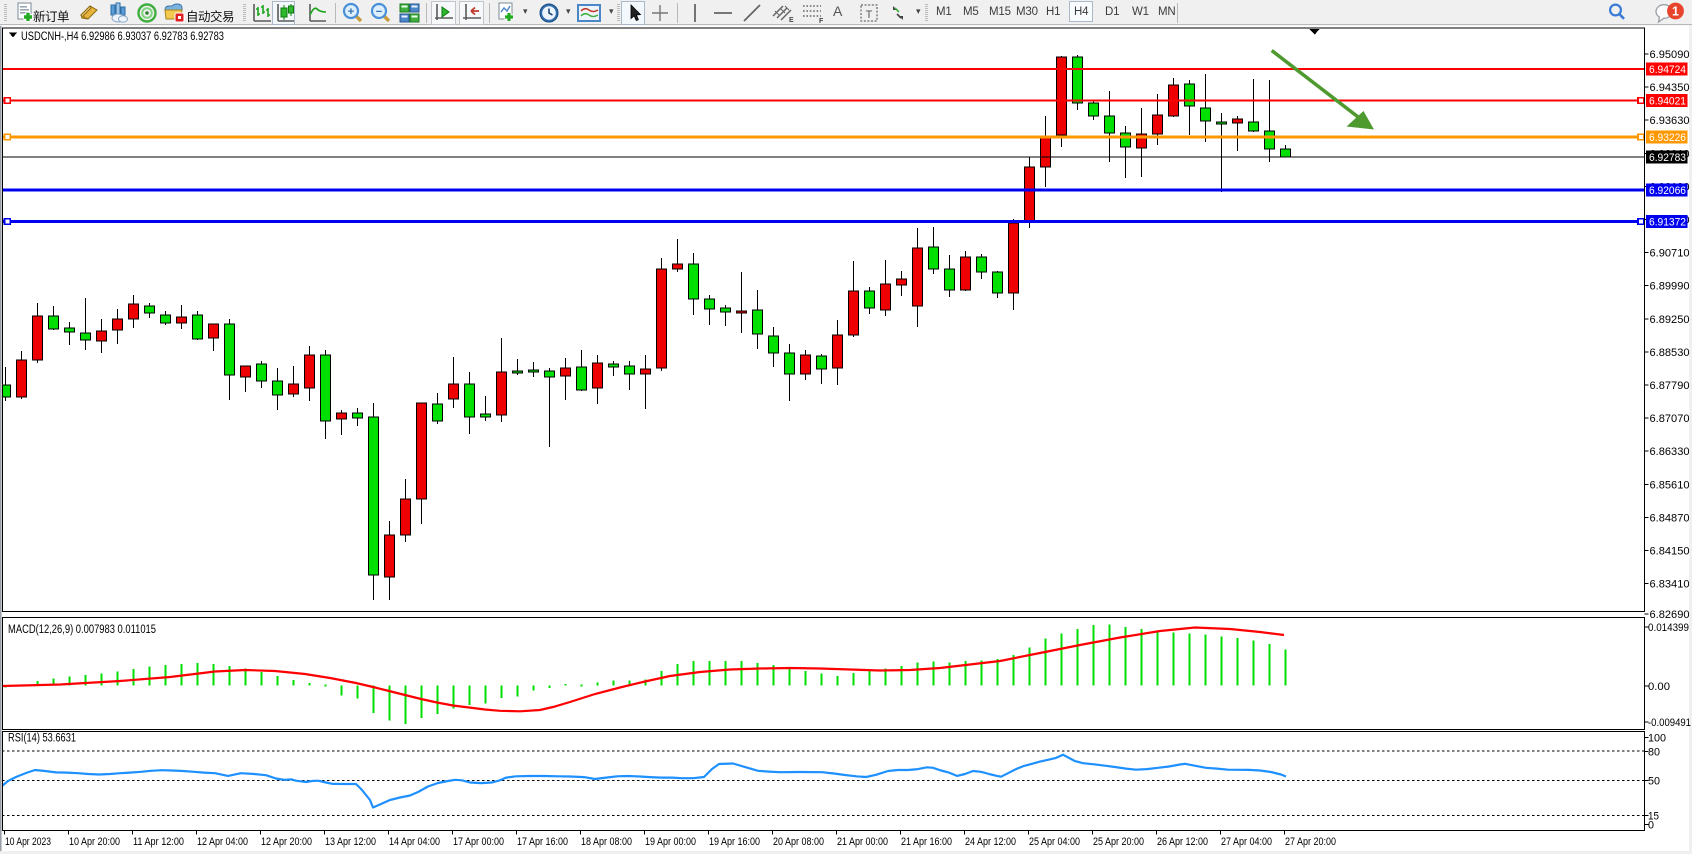  Describe the element at coordinates (82, 630) in the screenshot. I see `svg-text:MACD(12,26,9) 0.007983 0.01101: MACD(12,26,9) 0.007983 0.011015` at that location.